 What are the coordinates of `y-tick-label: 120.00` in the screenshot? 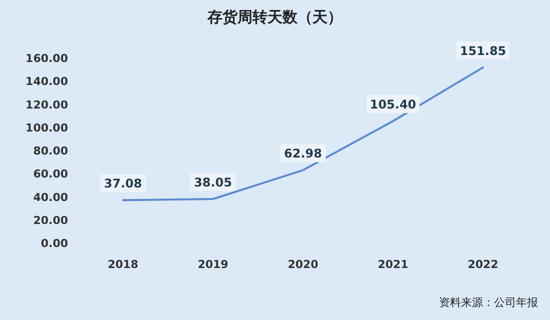 It's located at (47, 105).